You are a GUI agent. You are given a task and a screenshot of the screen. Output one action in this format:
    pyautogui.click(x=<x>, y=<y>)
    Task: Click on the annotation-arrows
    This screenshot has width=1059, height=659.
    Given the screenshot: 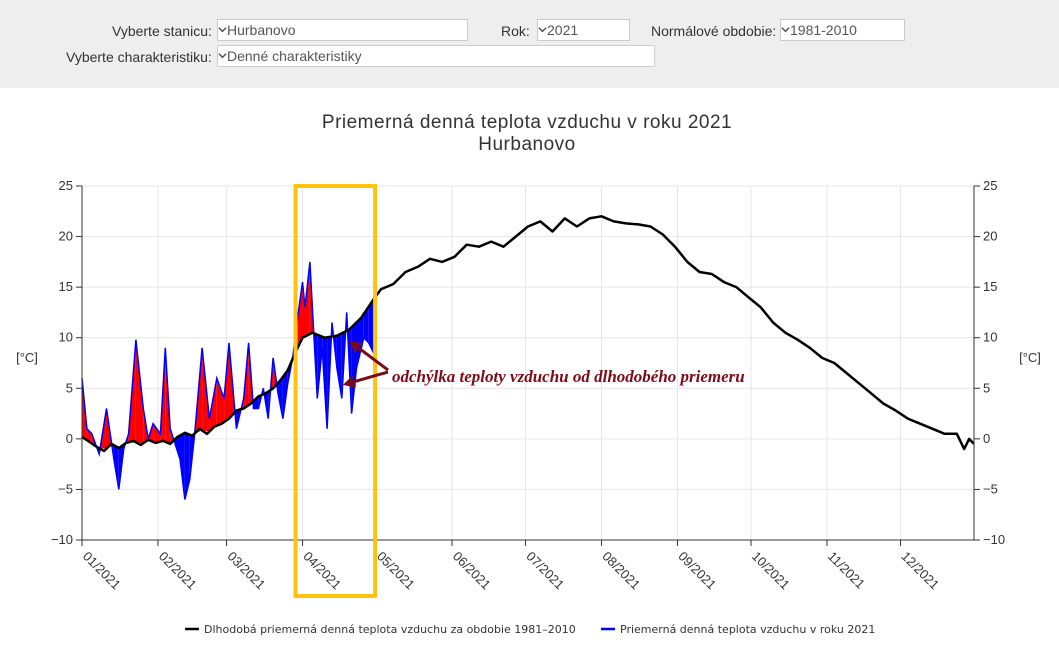 What is the action you would take?
    pyautogui.click(x=365, y=364)
    